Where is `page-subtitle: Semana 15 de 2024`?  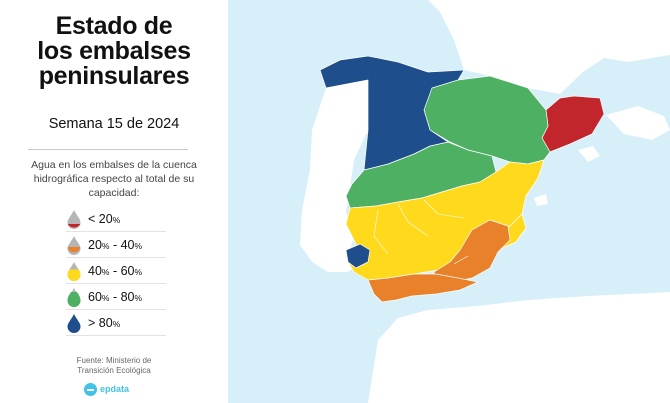
page-subtitle: Semana 15 de 2024 is located at coordinates (114, 124).